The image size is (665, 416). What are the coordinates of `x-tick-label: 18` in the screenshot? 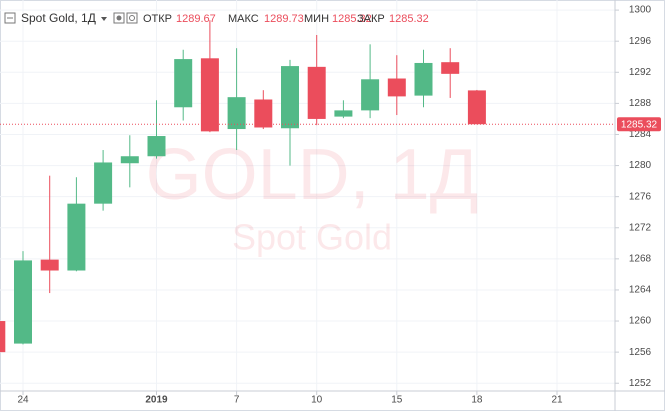 It's located at (477, 400).